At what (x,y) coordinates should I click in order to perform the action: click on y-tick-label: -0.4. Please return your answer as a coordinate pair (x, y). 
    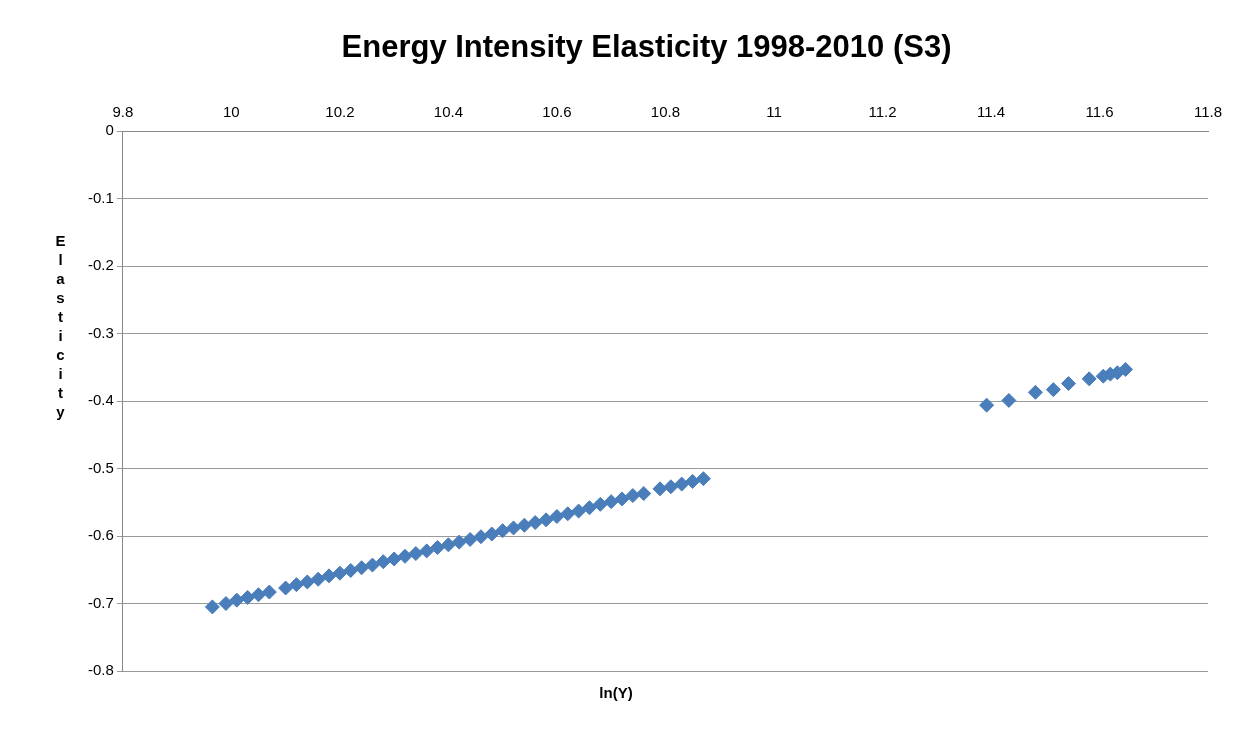
    Looking at the image, I should click on (100, 400).